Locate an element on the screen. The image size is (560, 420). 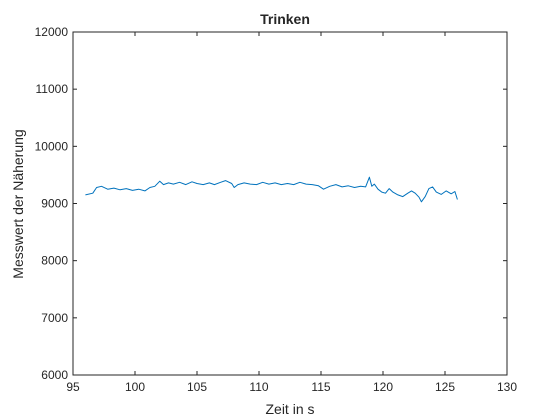
x-tick-label: 105 is located at coordinates (197, 387).